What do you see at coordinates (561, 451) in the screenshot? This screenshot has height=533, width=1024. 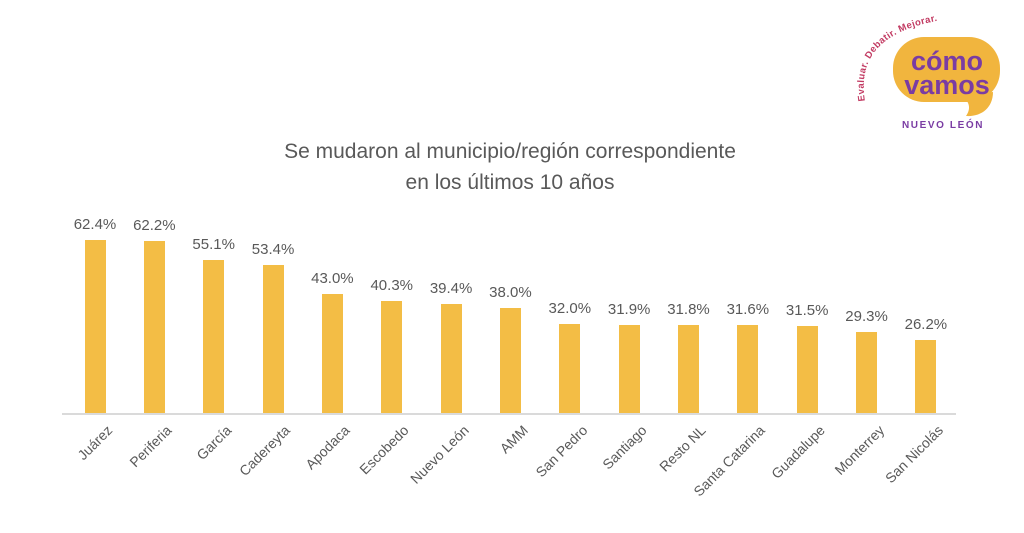 I see `bar-category-label: San Pedro` at bounding box center [561, 451].